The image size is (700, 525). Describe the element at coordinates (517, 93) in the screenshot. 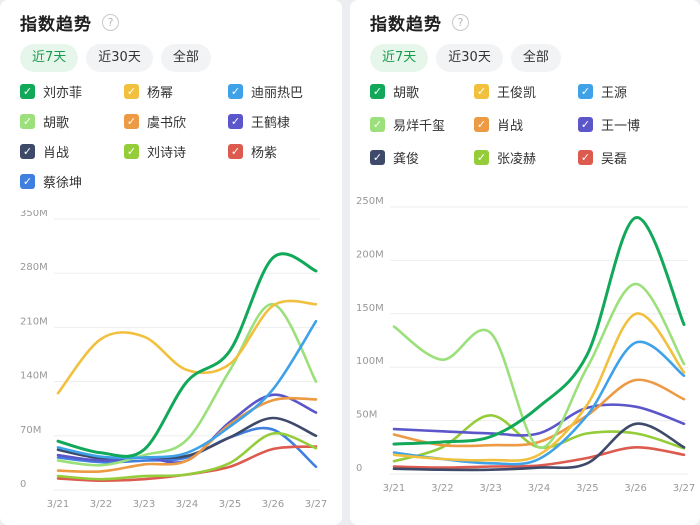

I see `legend-label: 王俊凯` at that location.